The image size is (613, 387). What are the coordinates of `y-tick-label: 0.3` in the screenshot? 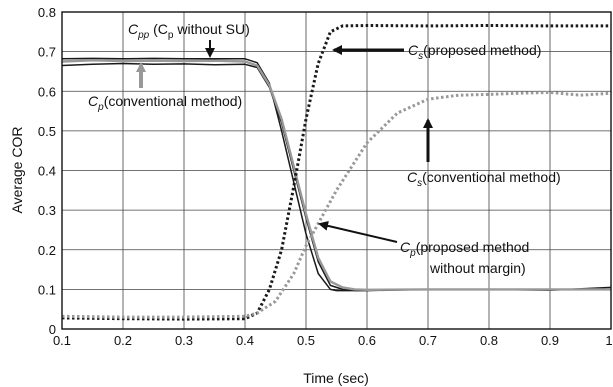 It's located at (47, 210).